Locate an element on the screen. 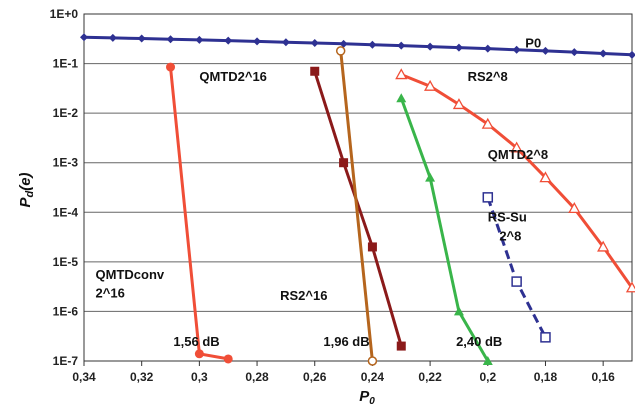  x-tick-label: 0,26 is located at coordinates (315, 377).